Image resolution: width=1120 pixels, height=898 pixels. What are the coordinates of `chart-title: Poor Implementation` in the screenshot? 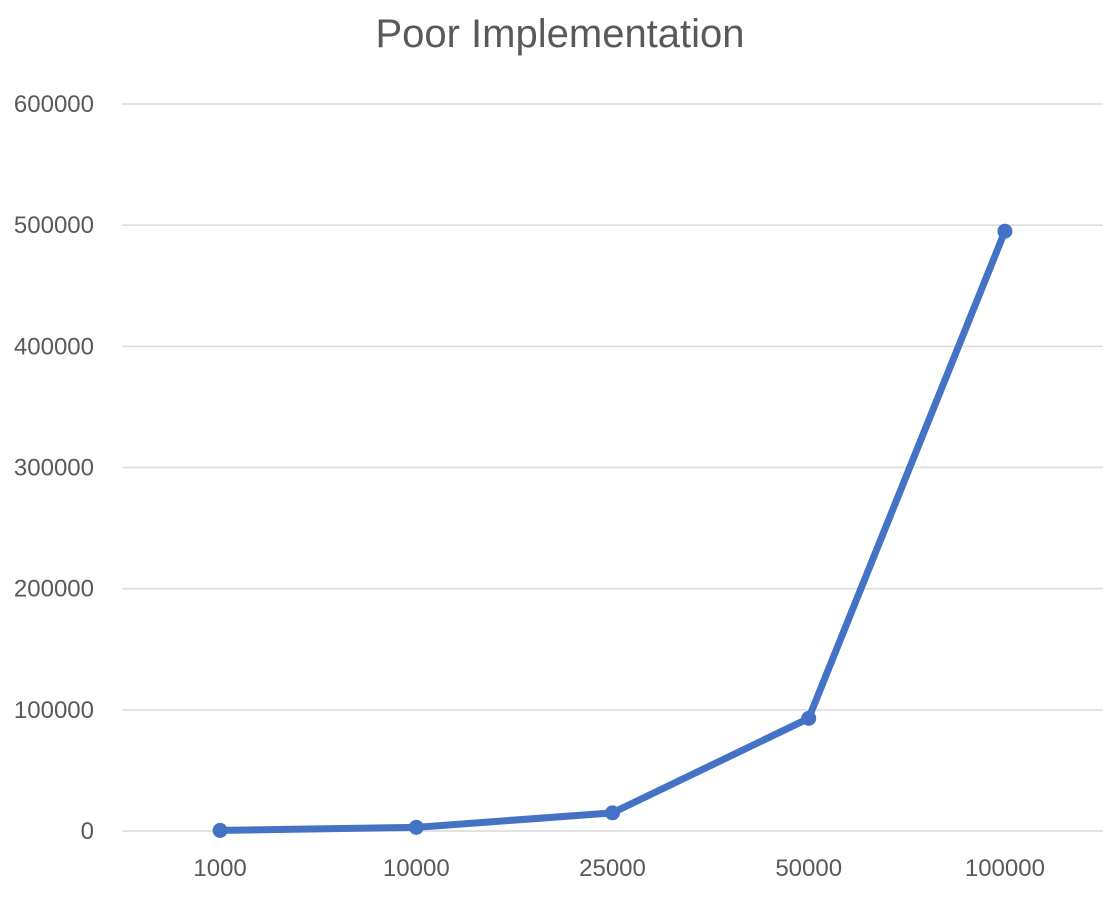 It's located at (560, 34).